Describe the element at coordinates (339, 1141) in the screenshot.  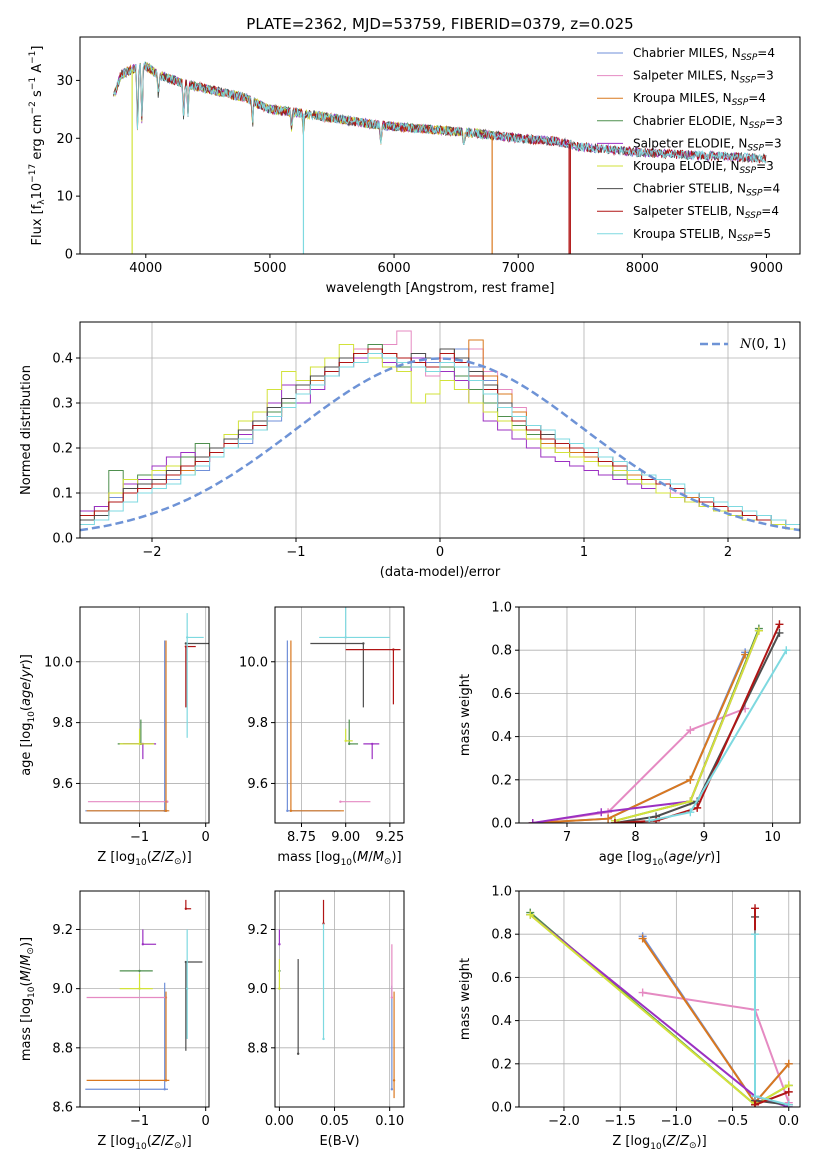
I see `mass_vs_ebv-xlabel: E(B-V)` at that location.